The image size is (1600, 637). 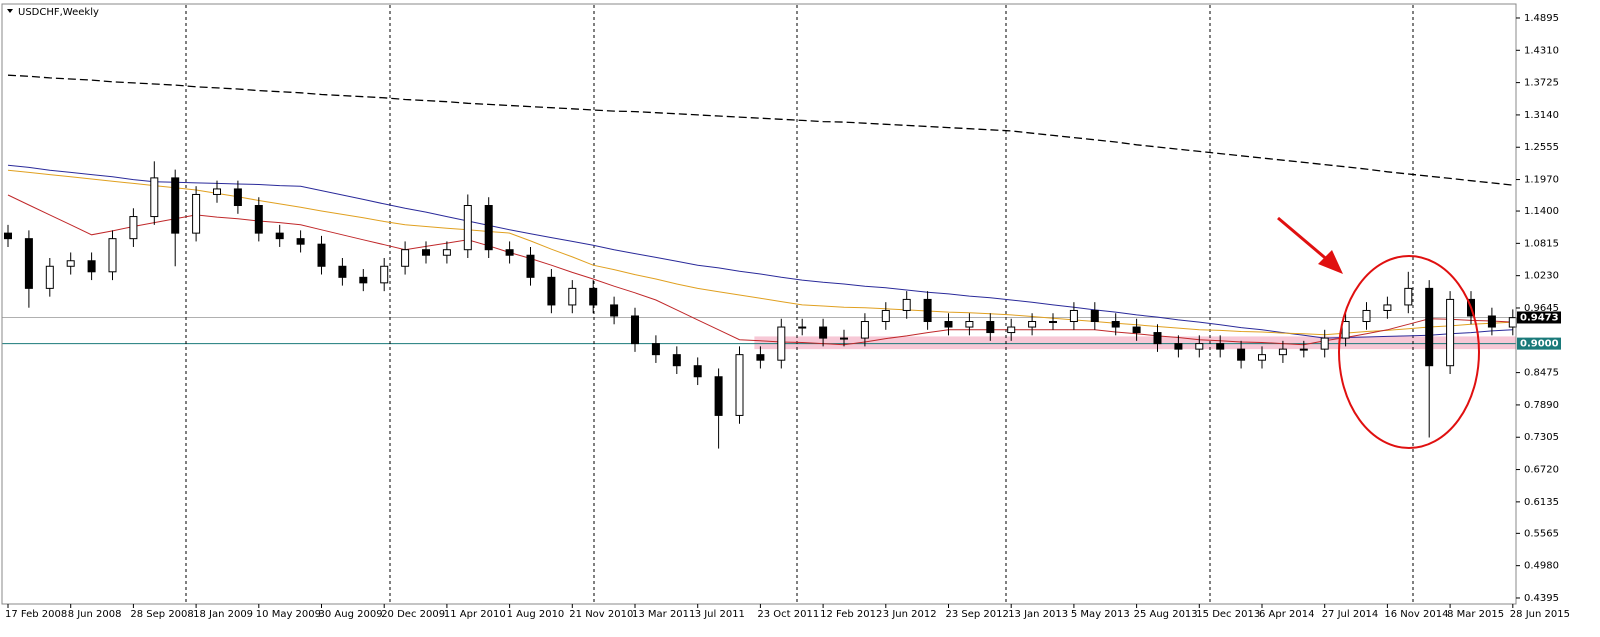 I want to click on x-tick-label: 18 Jan 2009, so click(x=223, y=614).